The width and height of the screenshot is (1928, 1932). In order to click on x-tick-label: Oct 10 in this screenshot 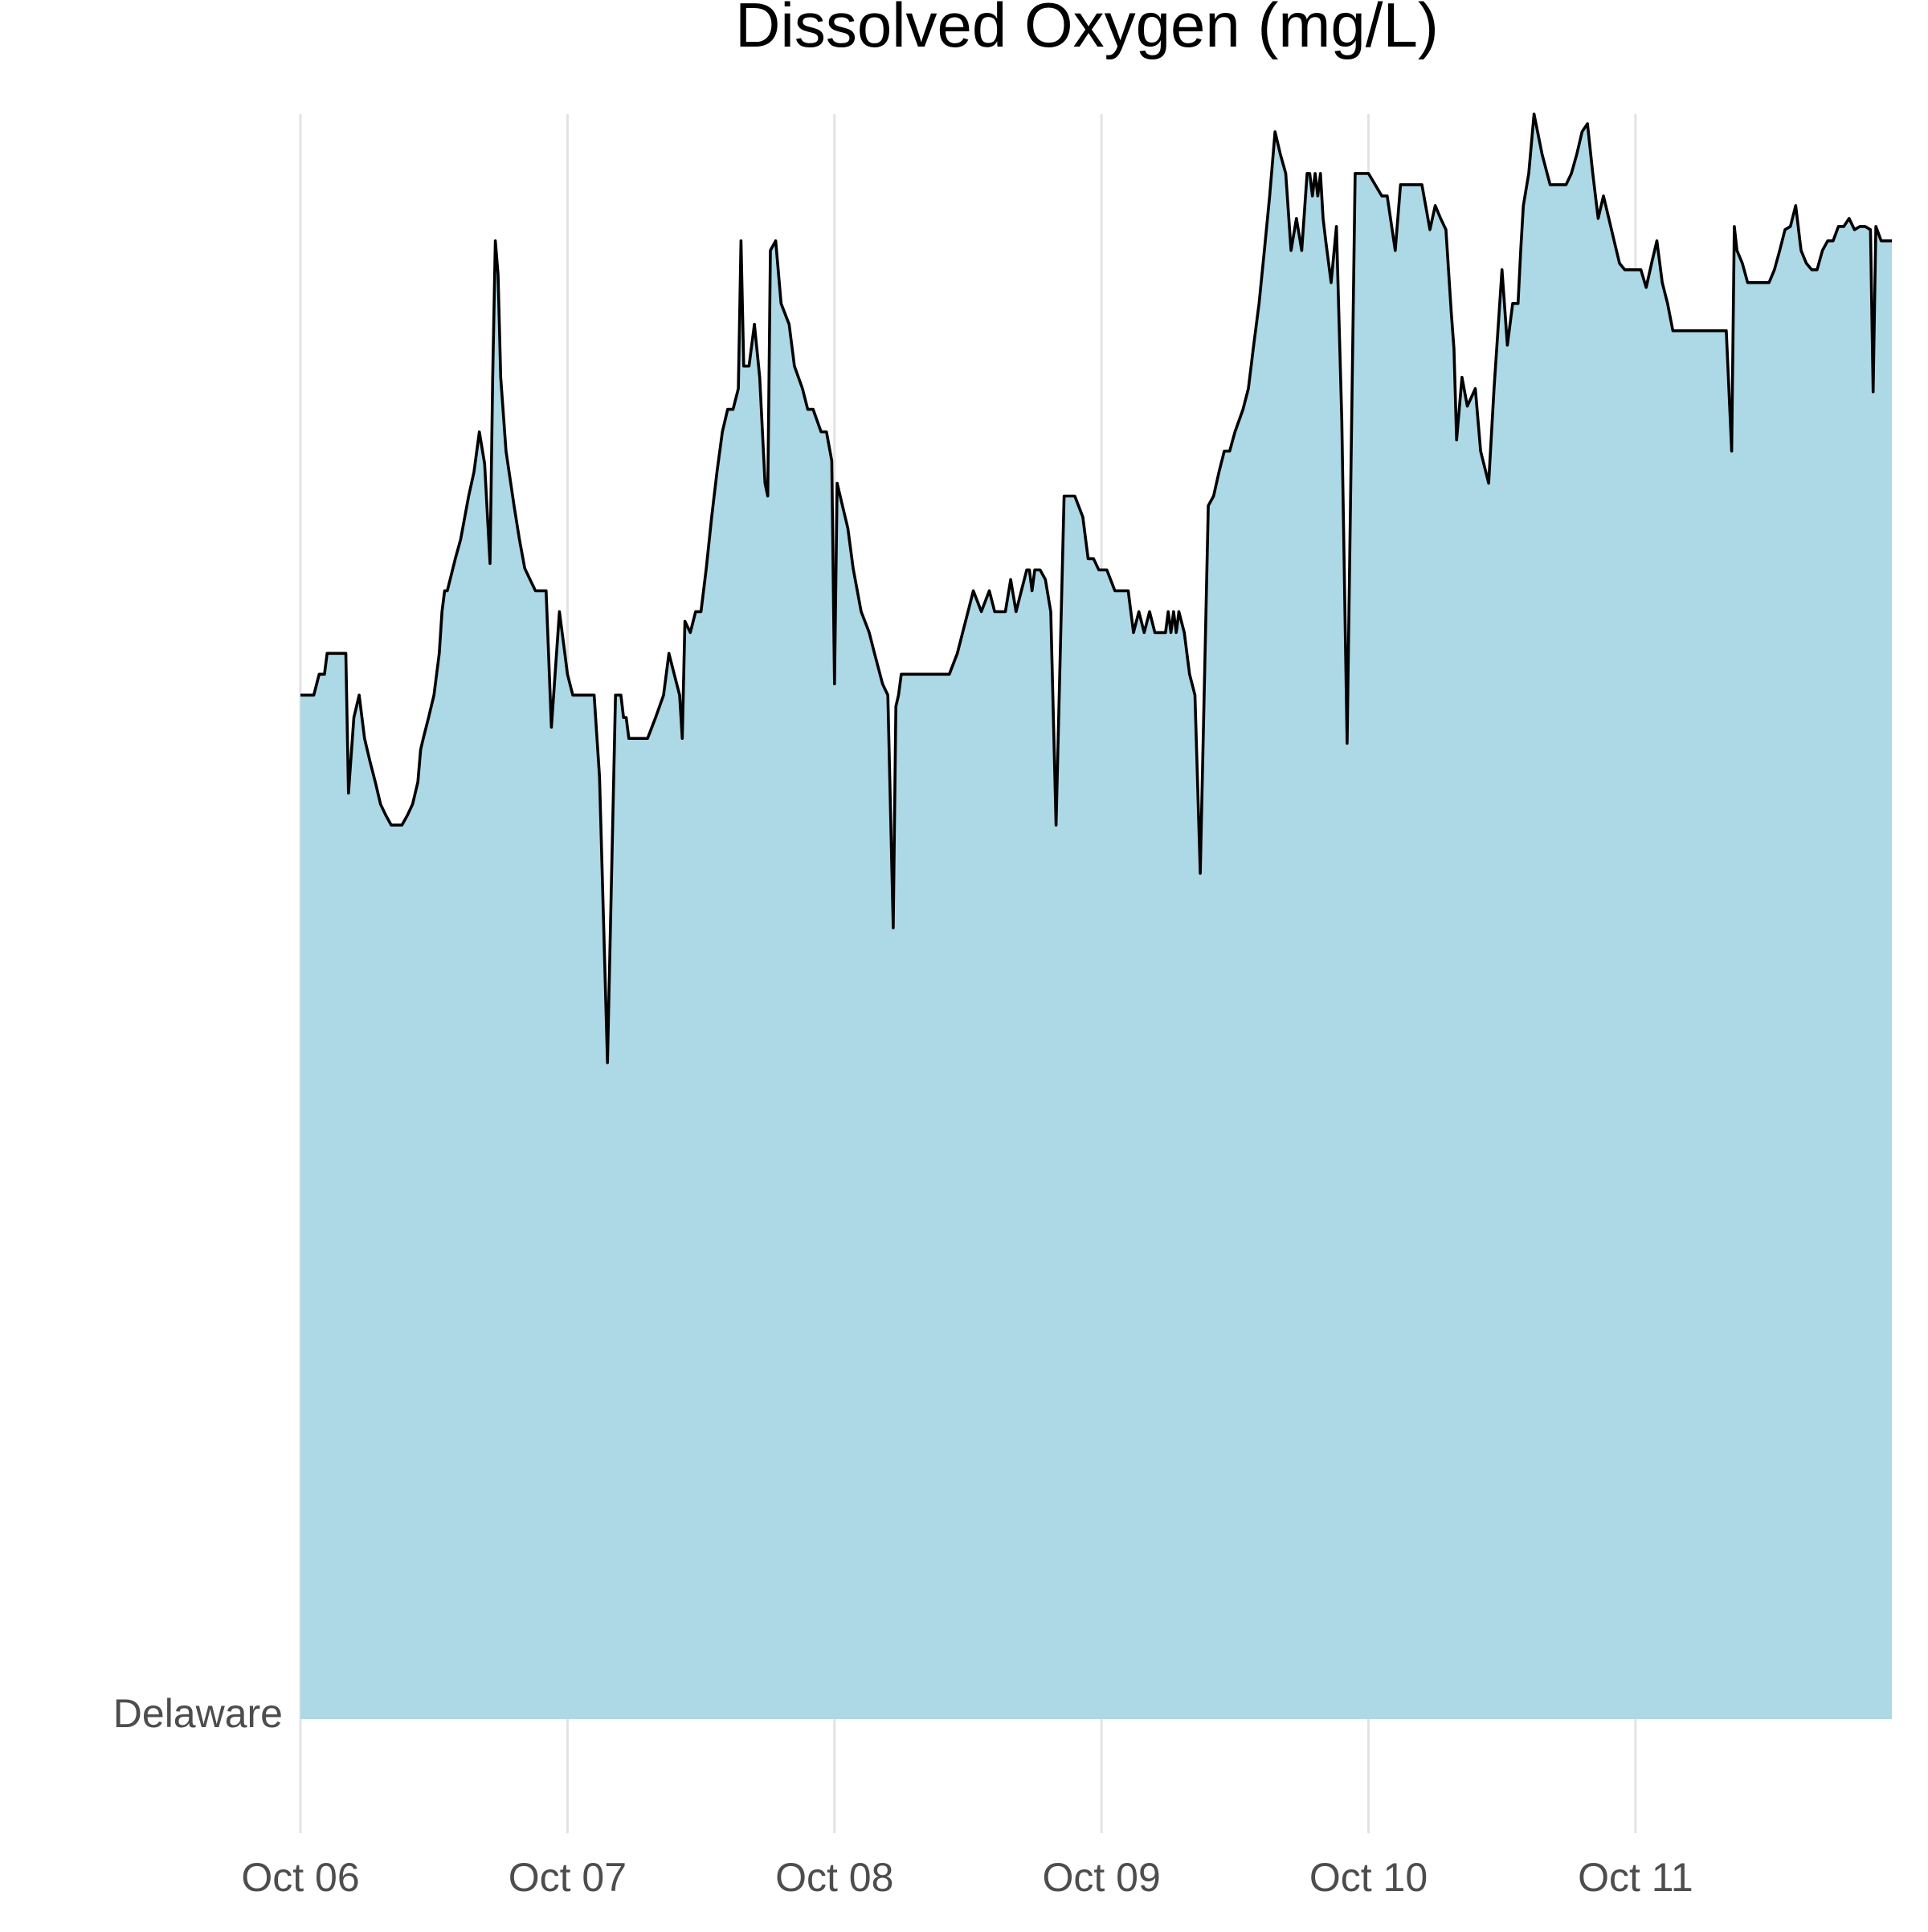, I will do `click(1368, 1878)`.